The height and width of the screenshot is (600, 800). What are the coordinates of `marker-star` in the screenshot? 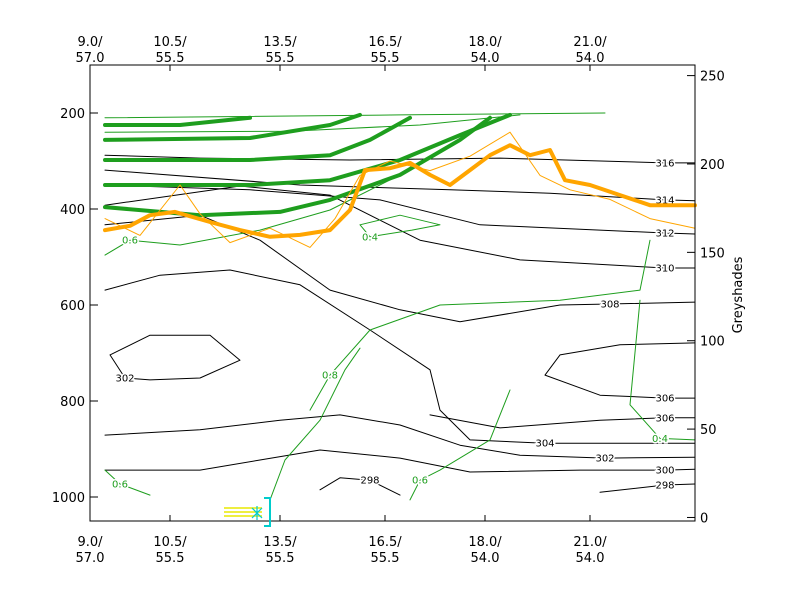 It's located at (257, 513).